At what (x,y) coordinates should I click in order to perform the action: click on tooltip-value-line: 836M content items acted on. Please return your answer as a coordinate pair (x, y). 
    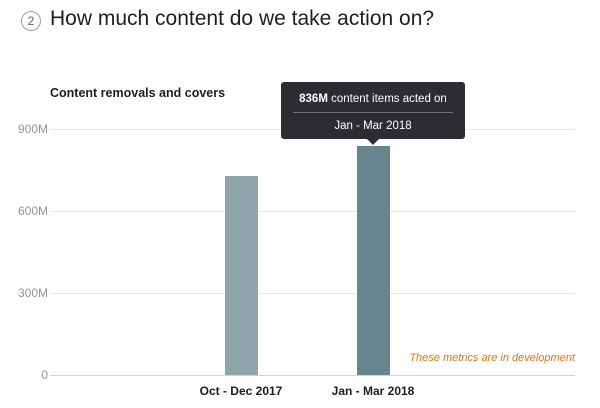
    Looking at the image, I should click on (373, 99).